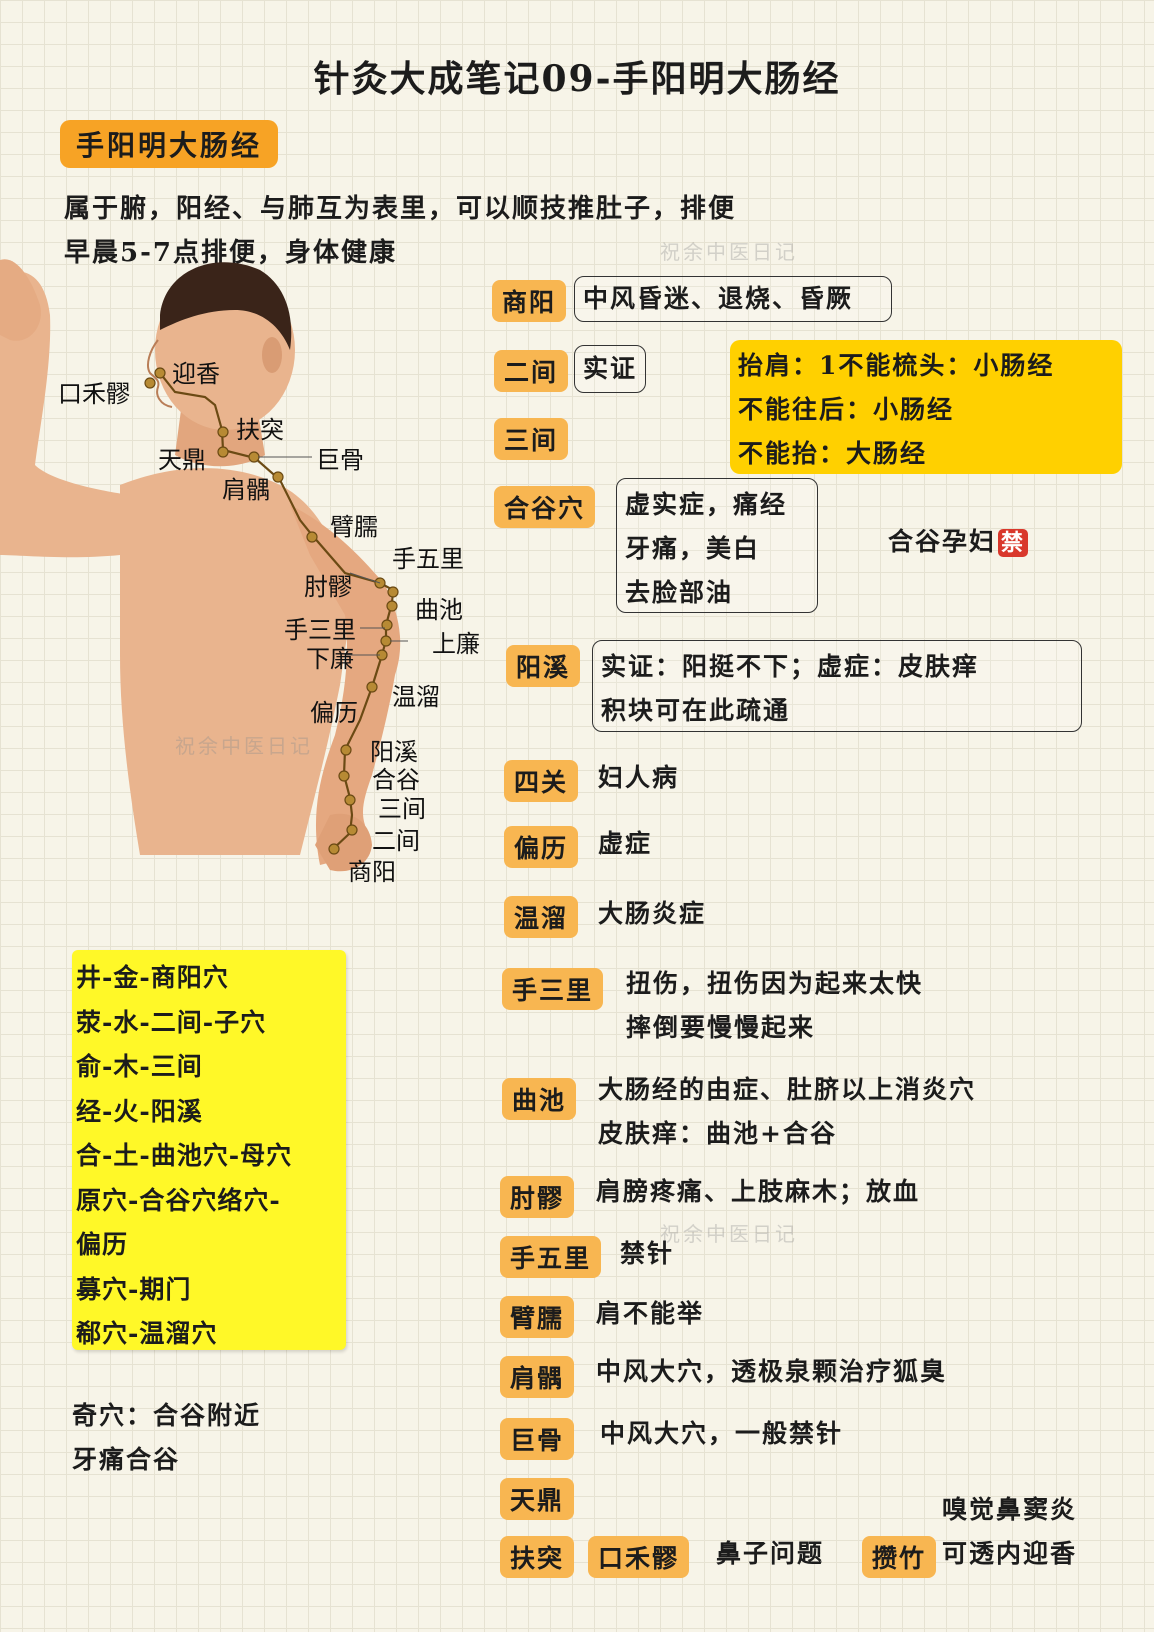 The height and width of the screenshot is (1632, 1154). What do you see at coordinates (541, 847) in the screenshot?
I see `point-tag-pianli: 偏历` at bounding box center [541, 847].